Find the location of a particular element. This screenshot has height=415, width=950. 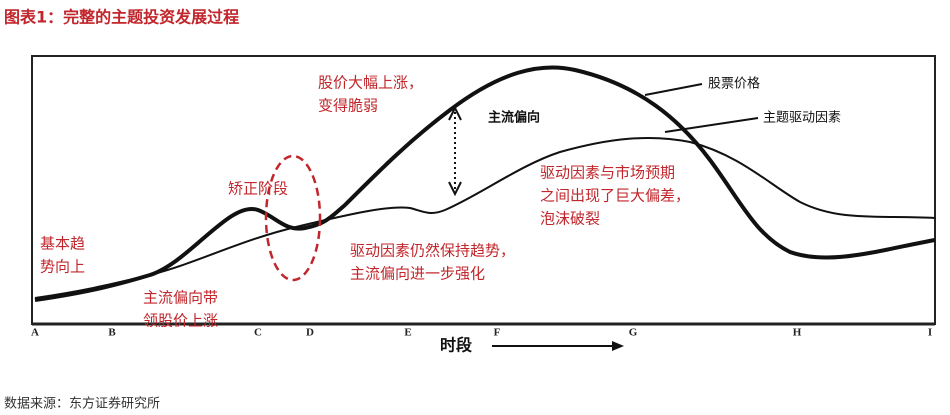

label: 股票价格 is located at coordinates (734, 84).